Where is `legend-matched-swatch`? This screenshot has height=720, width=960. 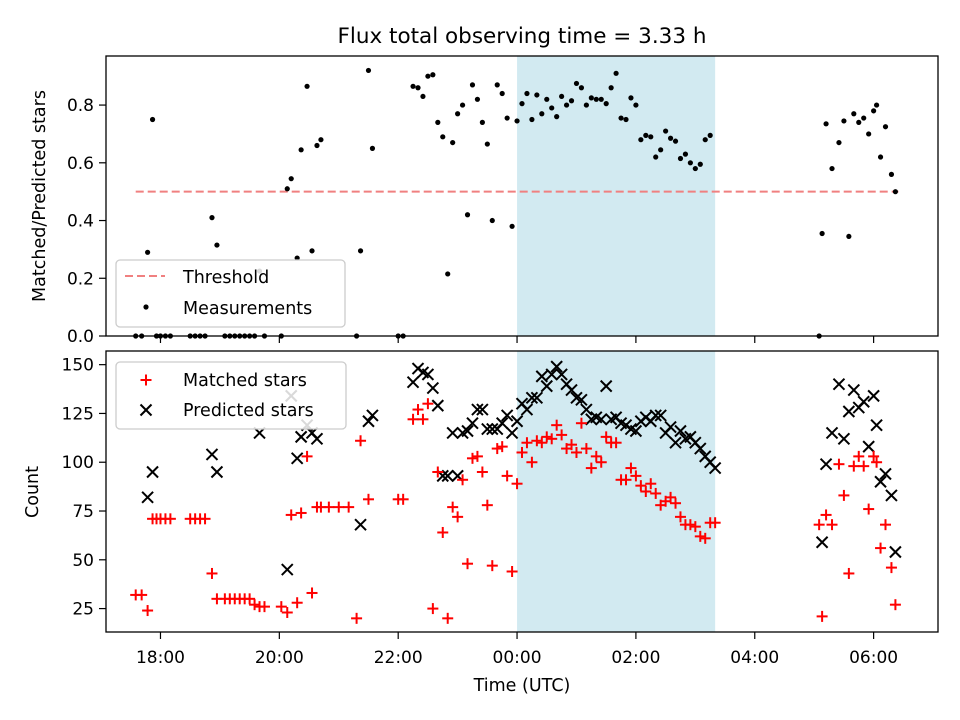
legend-matched-swatch is located at coordinates (146, 380).